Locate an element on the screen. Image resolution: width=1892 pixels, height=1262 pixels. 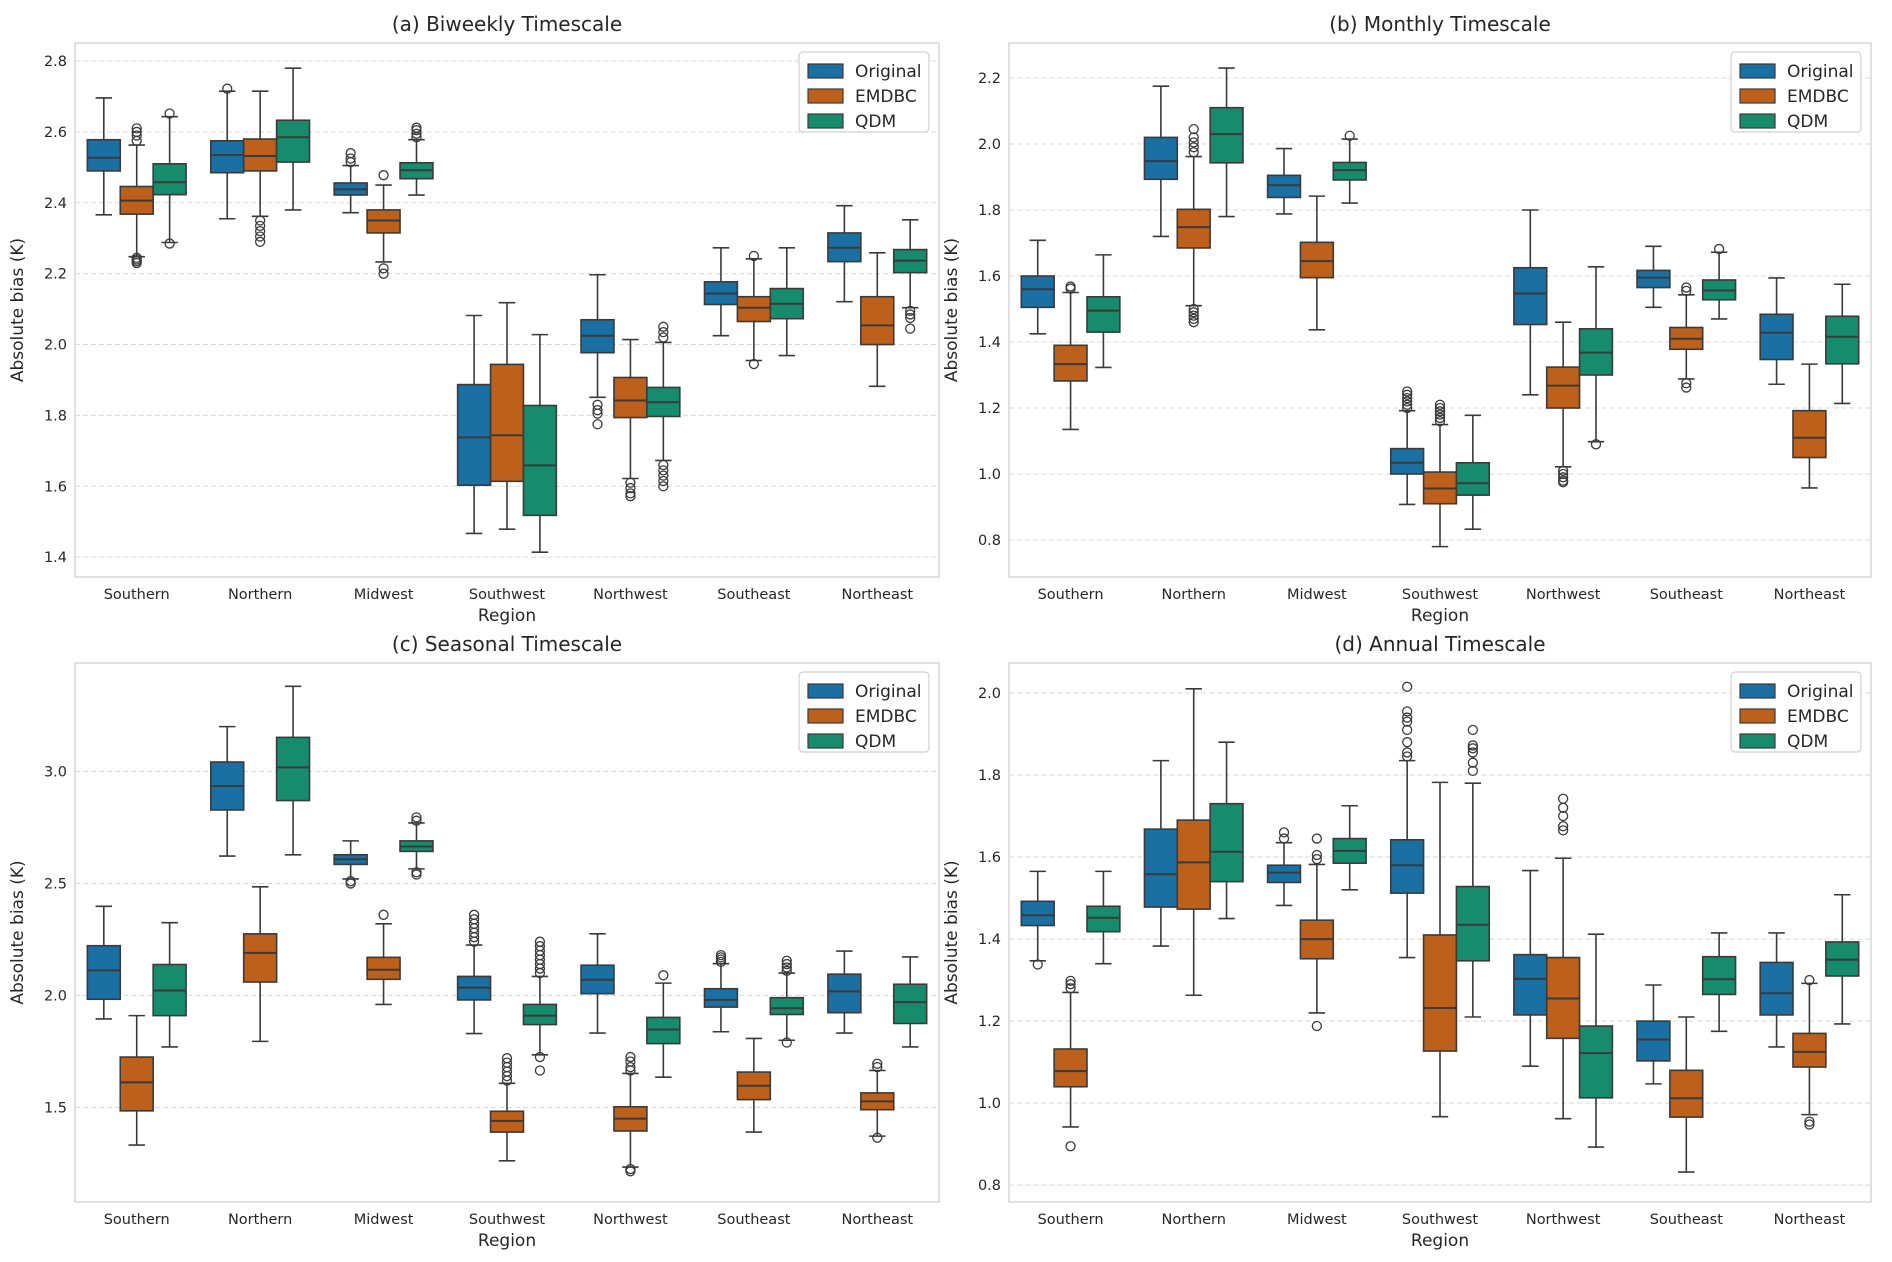
panel-title: (a) Biweekly Timescale is located at coordinates (507, 24).